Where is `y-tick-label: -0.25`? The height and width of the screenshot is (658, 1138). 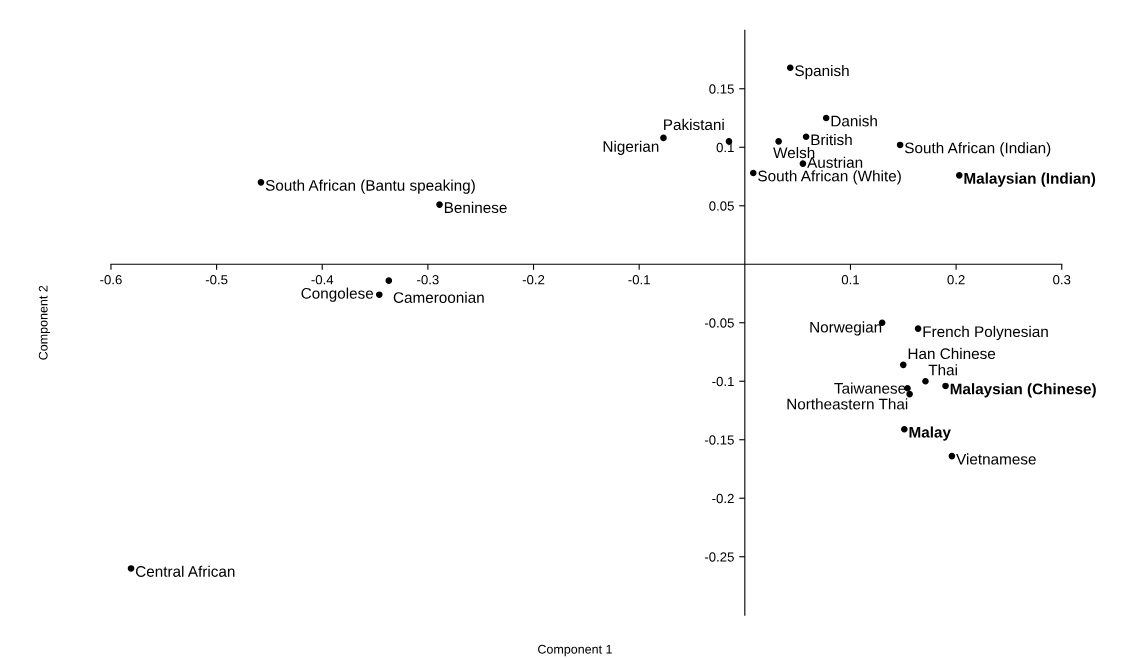 y-tick-label: -0.25 is located at coordinates (719, 557).